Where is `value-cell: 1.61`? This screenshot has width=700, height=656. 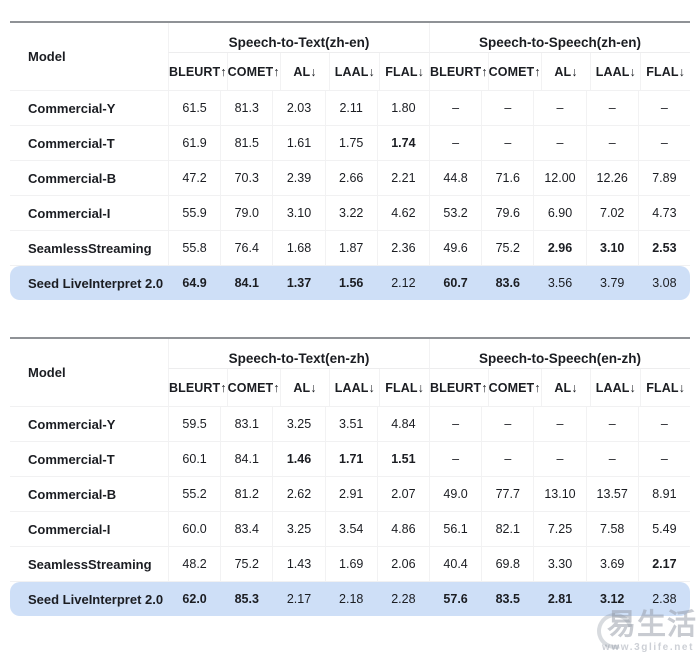 value-cell: 1.61 is located at coordinates (298, 143).